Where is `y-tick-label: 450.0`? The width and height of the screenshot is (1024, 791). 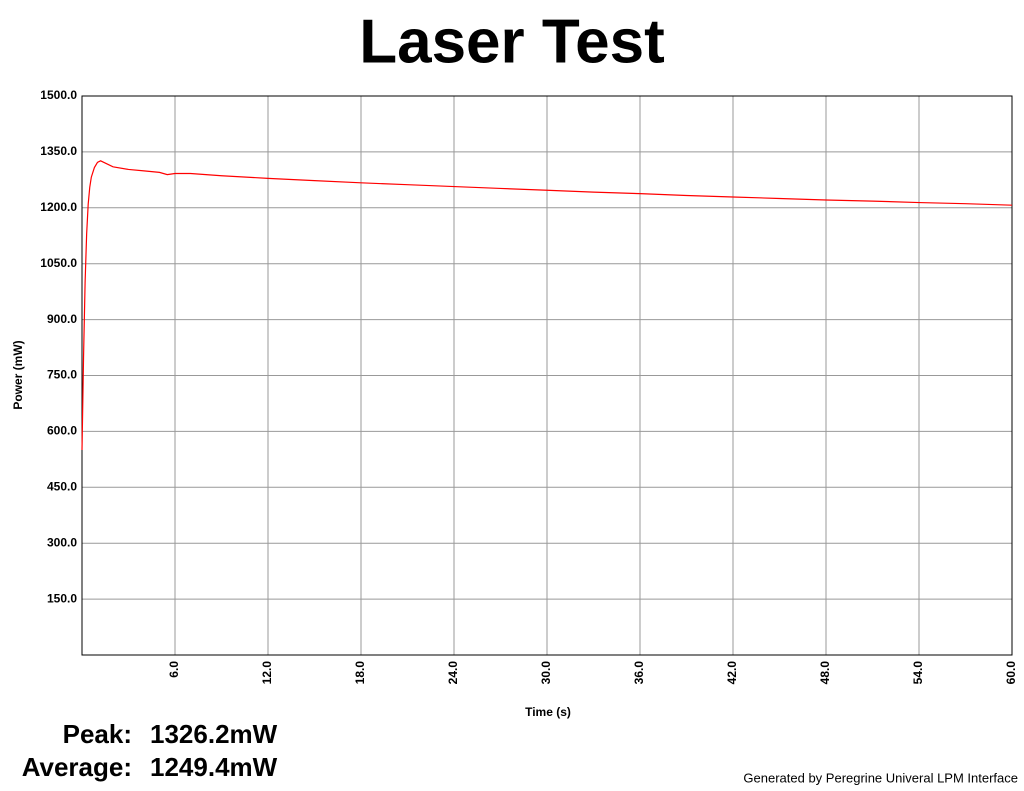
y-tick-label: 450.0 is located at coordinates (62, 486).